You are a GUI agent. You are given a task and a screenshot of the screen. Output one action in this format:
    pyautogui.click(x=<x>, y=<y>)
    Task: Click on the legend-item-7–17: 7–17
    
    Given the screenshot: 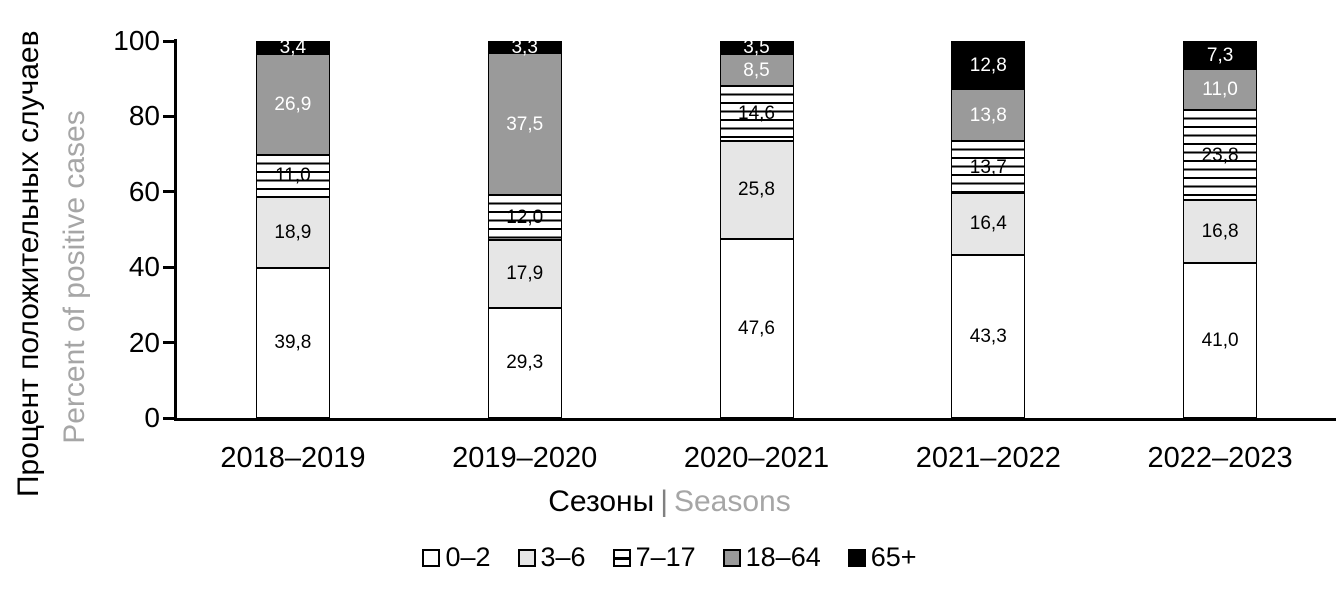 What is the action you would take?
    pyautogui.click(x=654, y=557)
    